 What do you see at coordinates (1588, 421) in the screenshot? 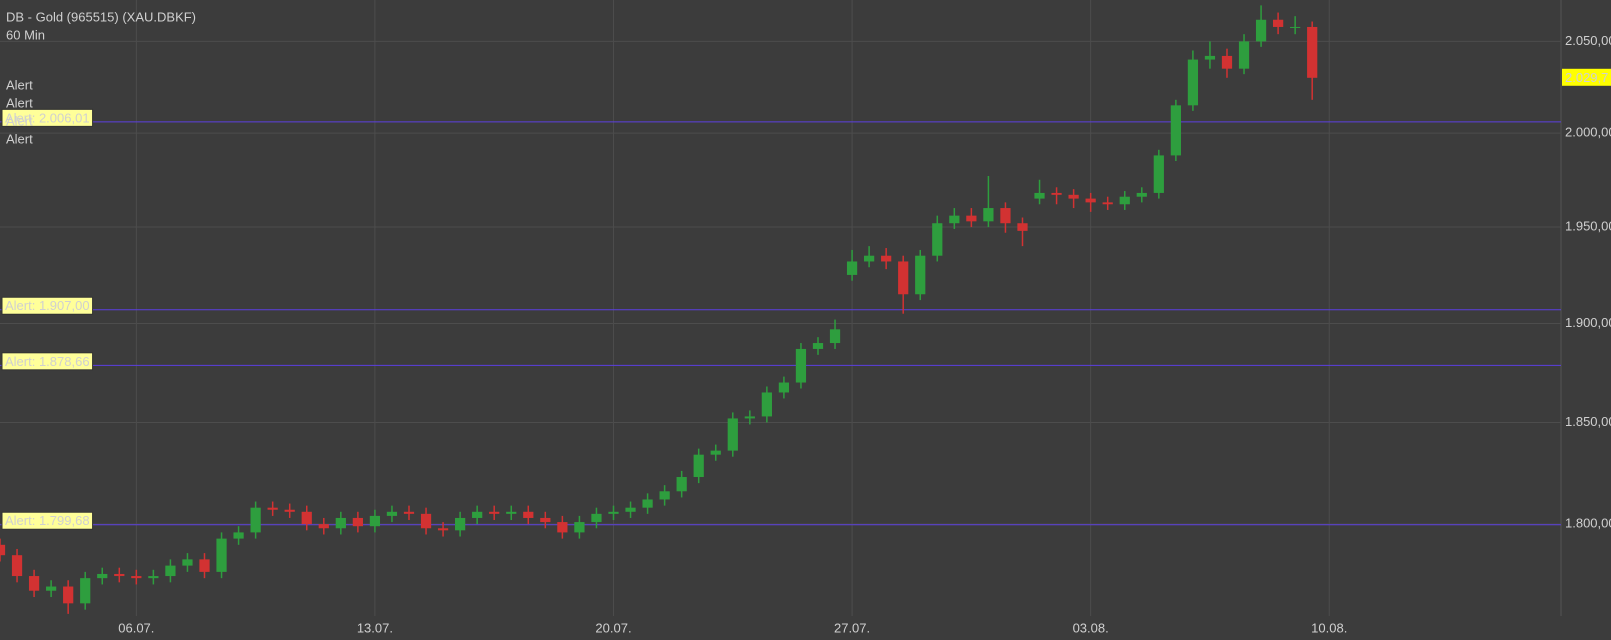
I see `y-tick-label: 1.850,00` at bounding box center [1588, 421].